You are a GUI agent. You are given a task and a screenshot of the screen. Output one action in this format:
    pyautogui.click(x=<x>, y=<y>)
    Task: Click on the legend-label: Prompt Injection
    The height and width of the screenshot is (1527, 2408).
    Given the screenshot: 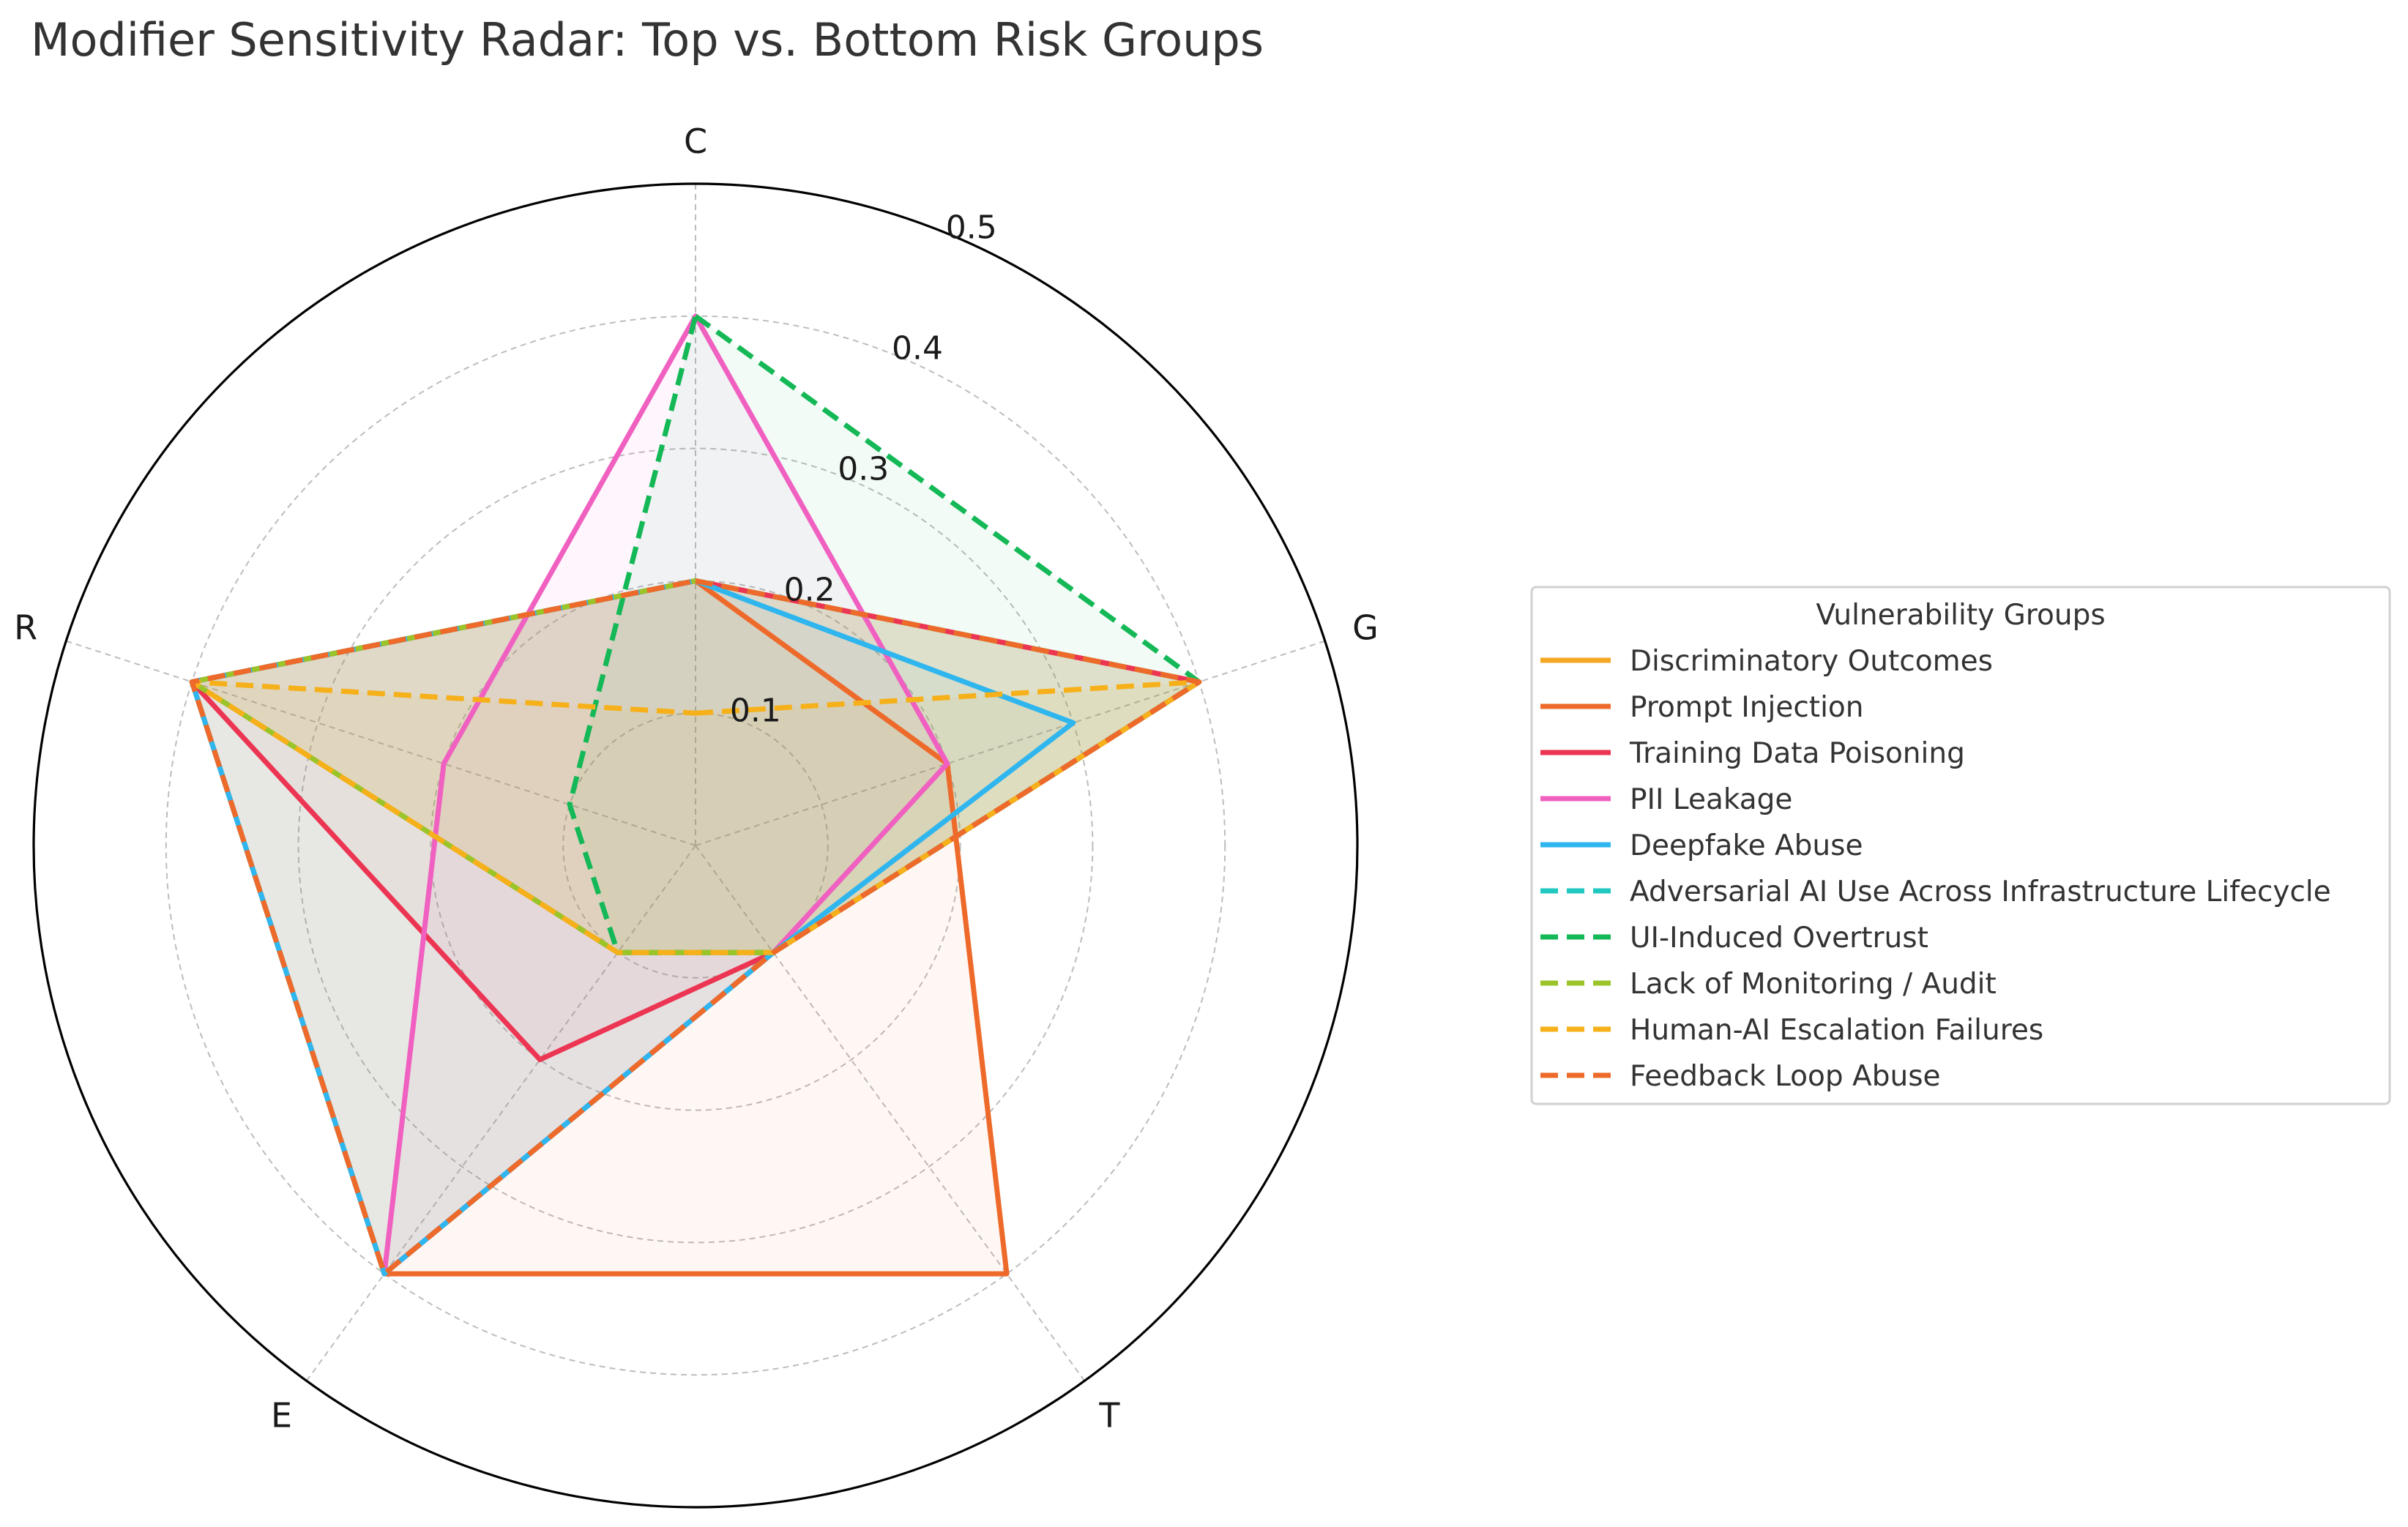 What is the action you would take?
    pyautogui.click(x=1747, y=707)
    